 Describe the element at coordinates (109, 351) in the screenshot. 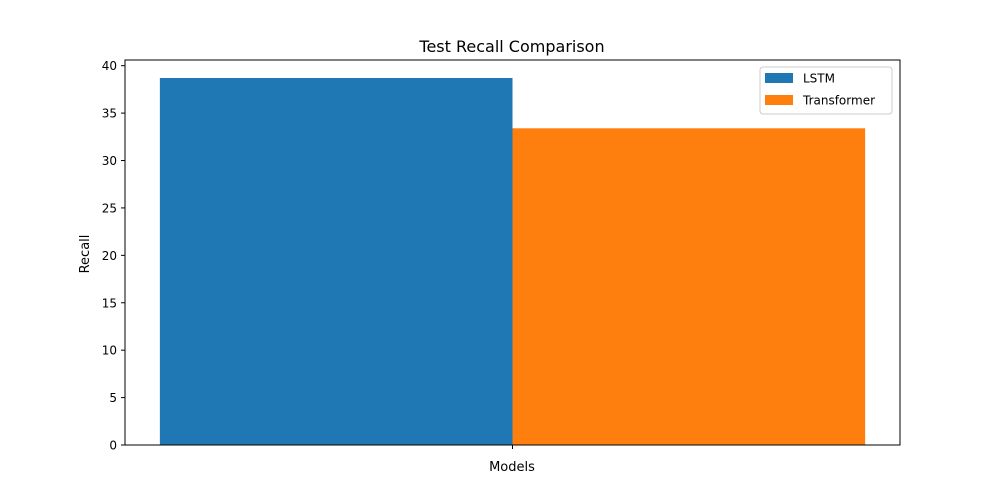

I see `y-tick-label: 10` at that location.